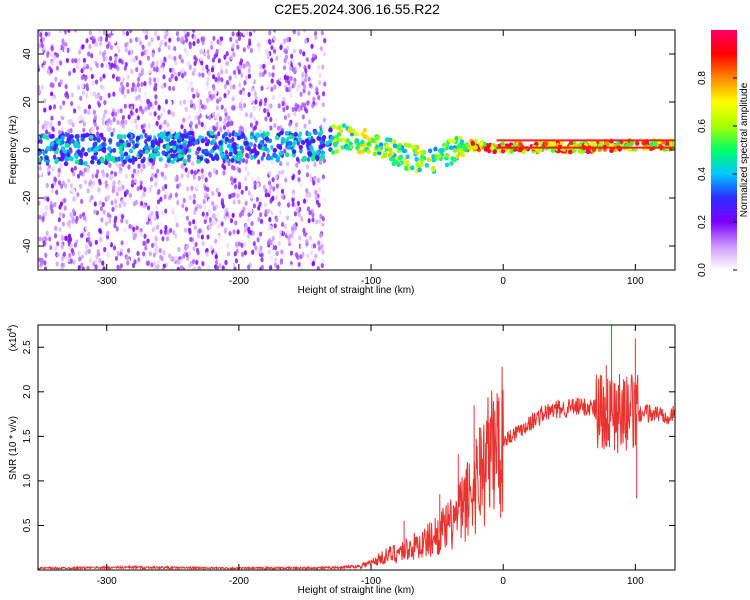  I want to click on spectrogram-x-axis-label: Height of straight line (km), so click(356, 290).